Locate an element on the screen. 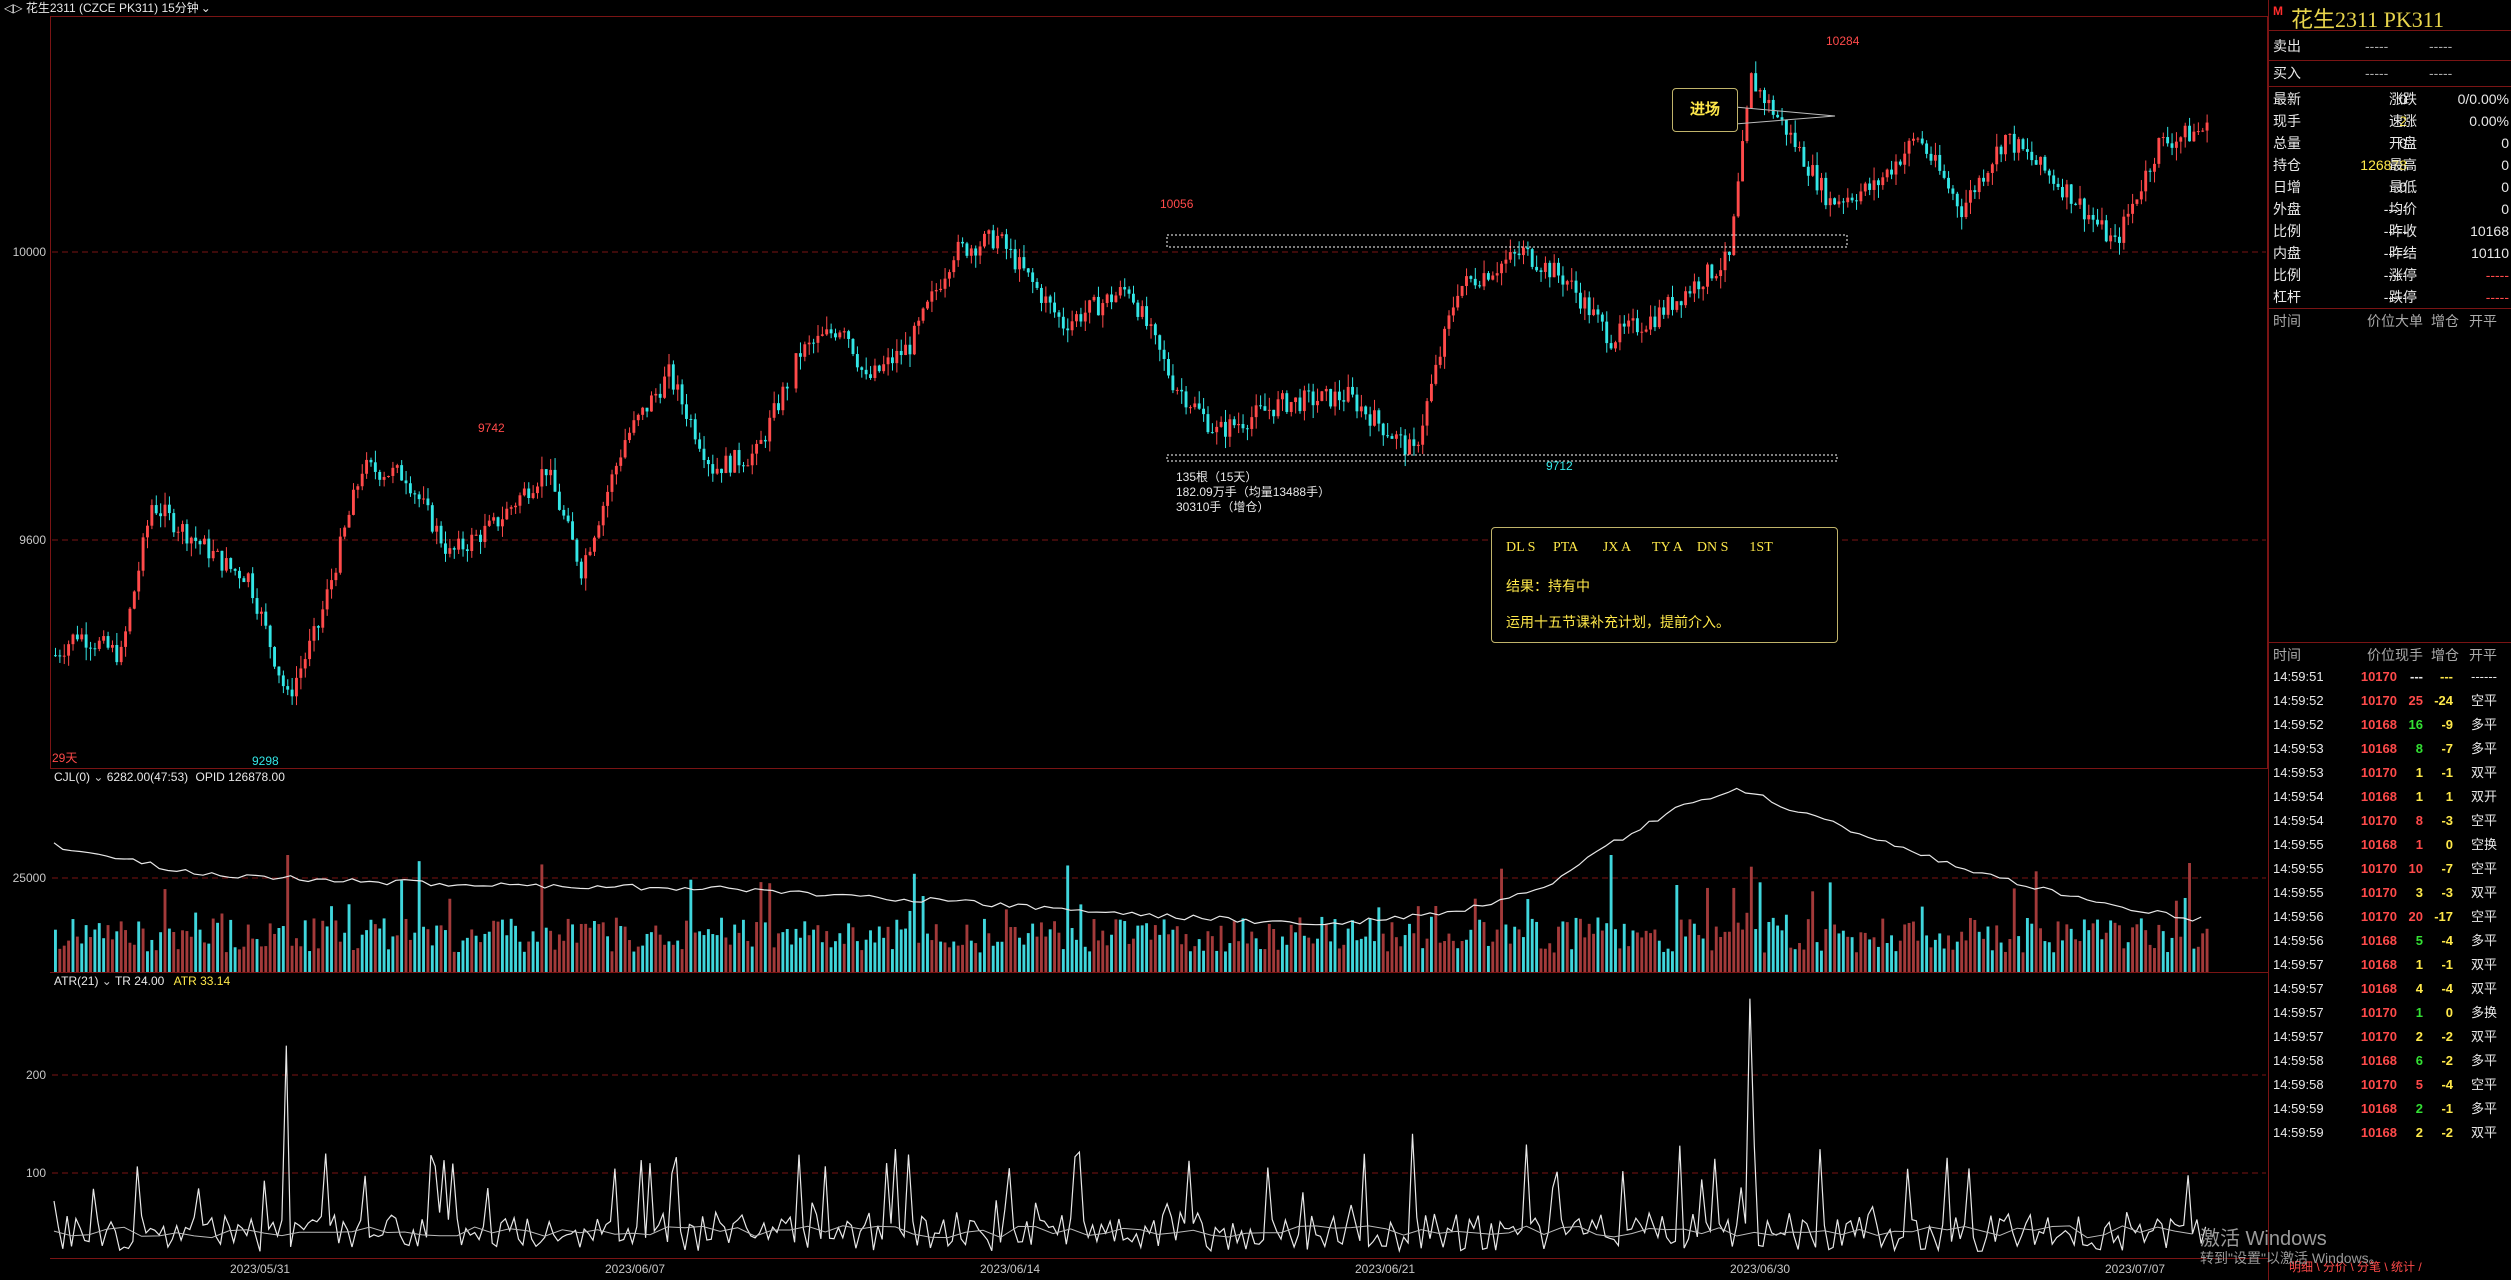 The width and height of the screenshot is (2511, 1280). tick-row: 14:59:57 10168 1 -1 双平 is located at coordinates (2390, 965).